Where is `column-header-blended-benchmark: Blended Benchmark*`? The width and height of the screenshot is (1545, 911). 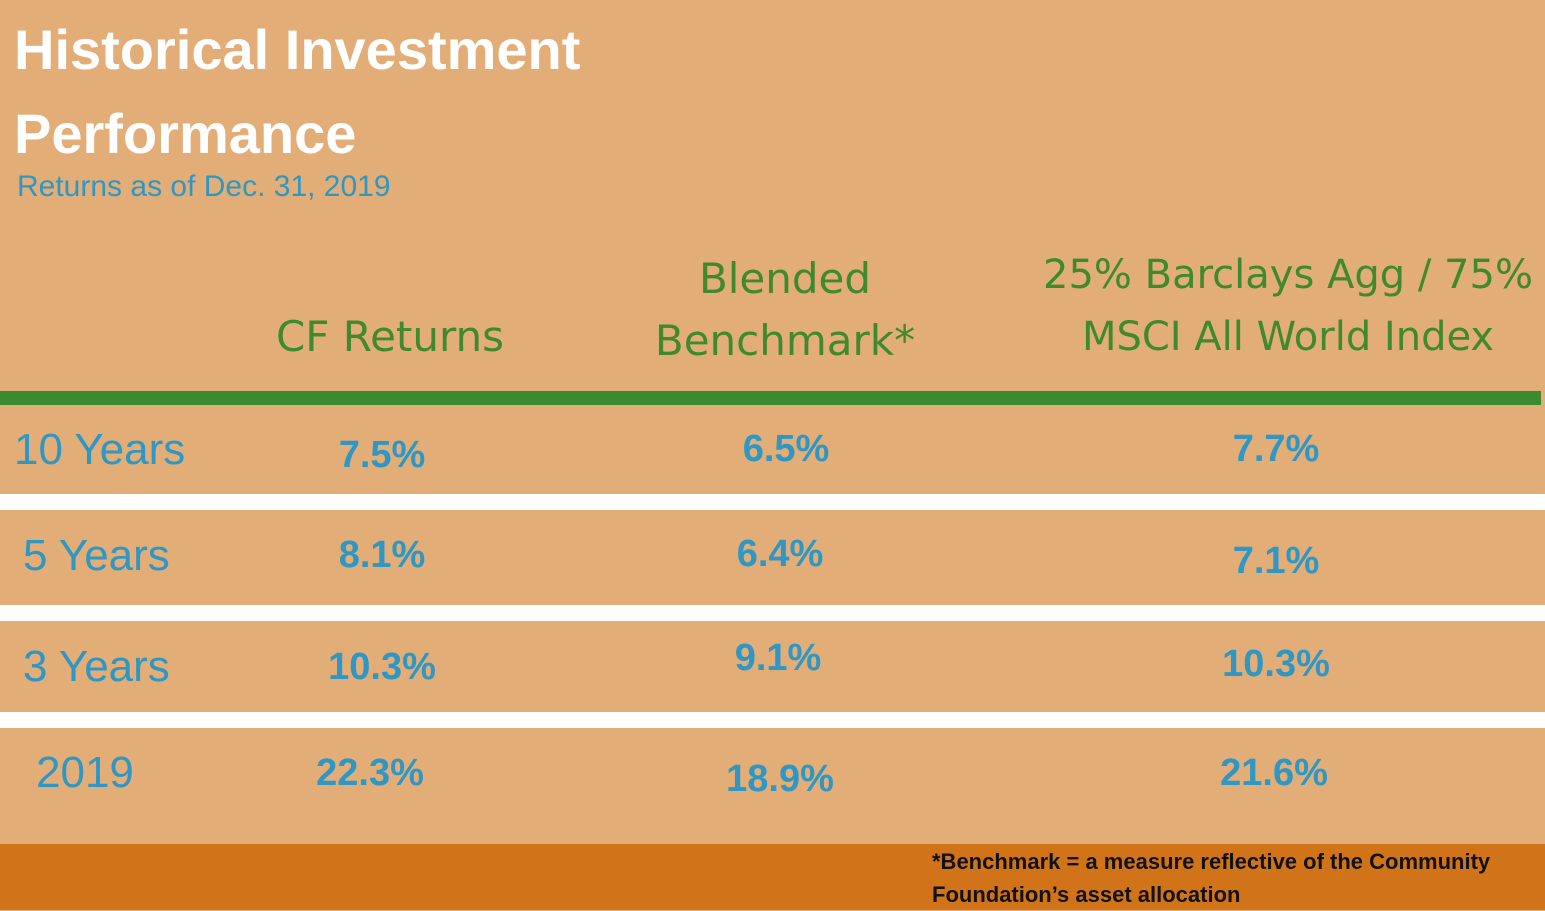 column-header-blended-benchmark: Blended Benchmark* is located at coordinates (785, 310).